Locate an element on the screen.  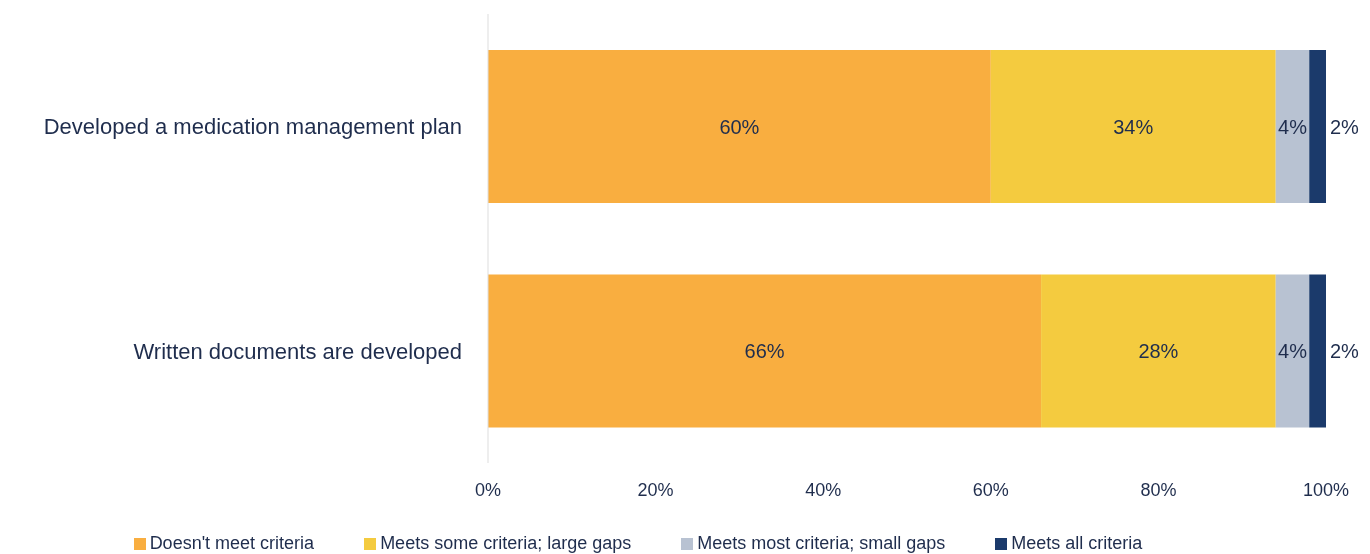
legend-label: Doesn't meet criteria is located at coordinates (232, 543).